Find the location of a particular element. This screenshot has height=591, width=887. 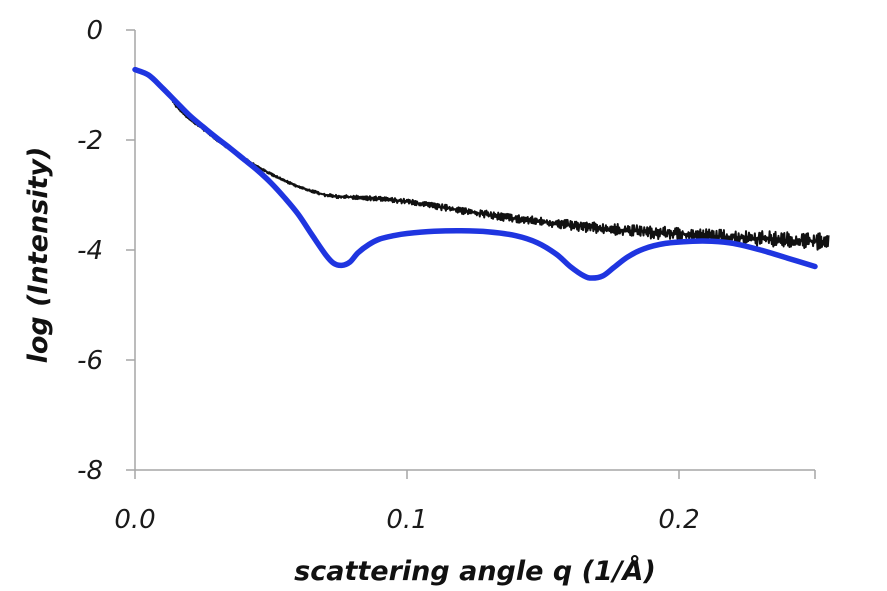

y-tick-label: 0 is located at coordinates (94, 31).